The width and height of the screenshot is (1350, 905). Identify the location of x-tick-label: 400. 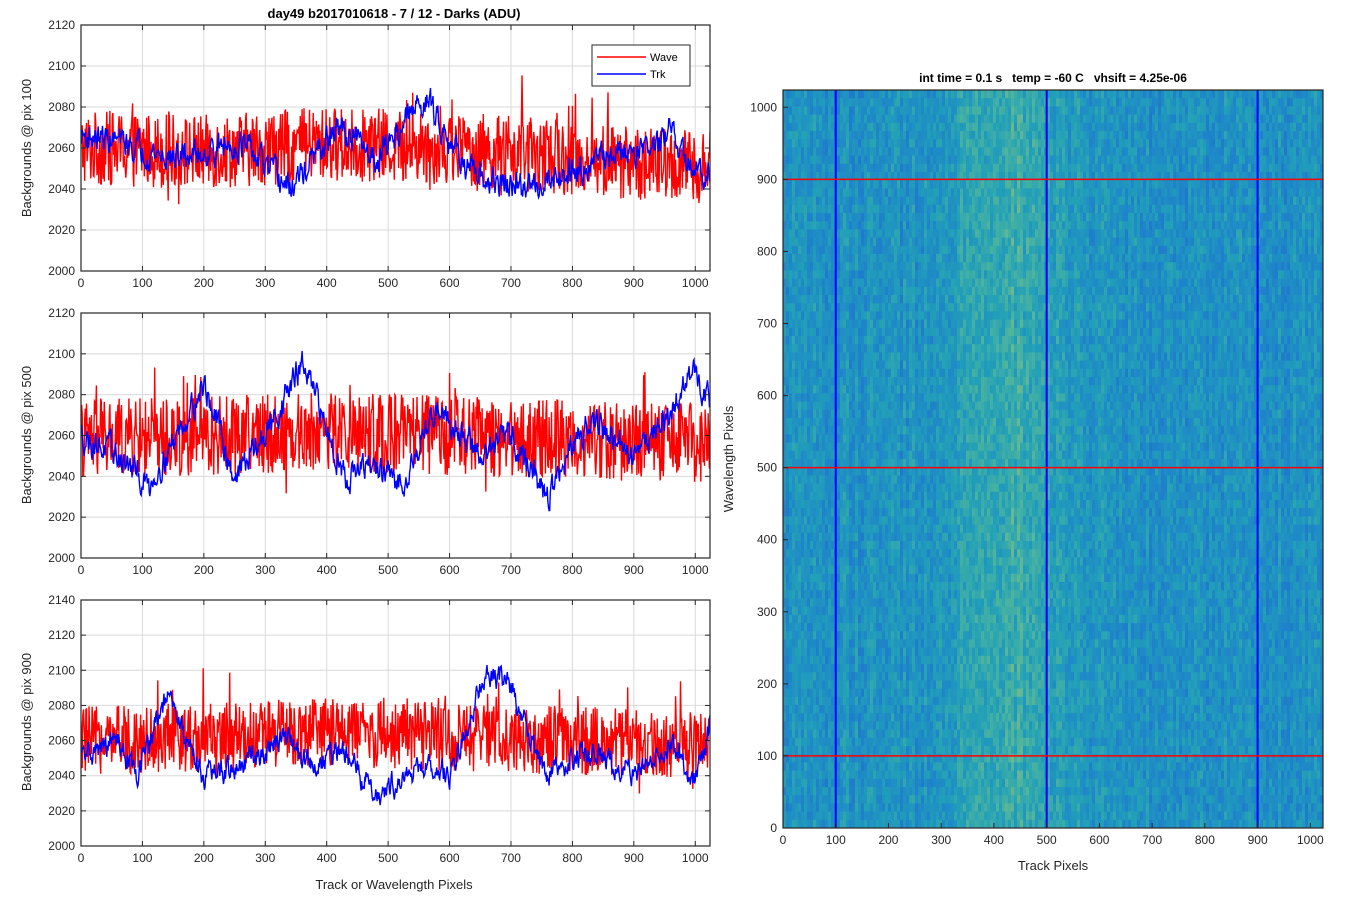
(327, 283).